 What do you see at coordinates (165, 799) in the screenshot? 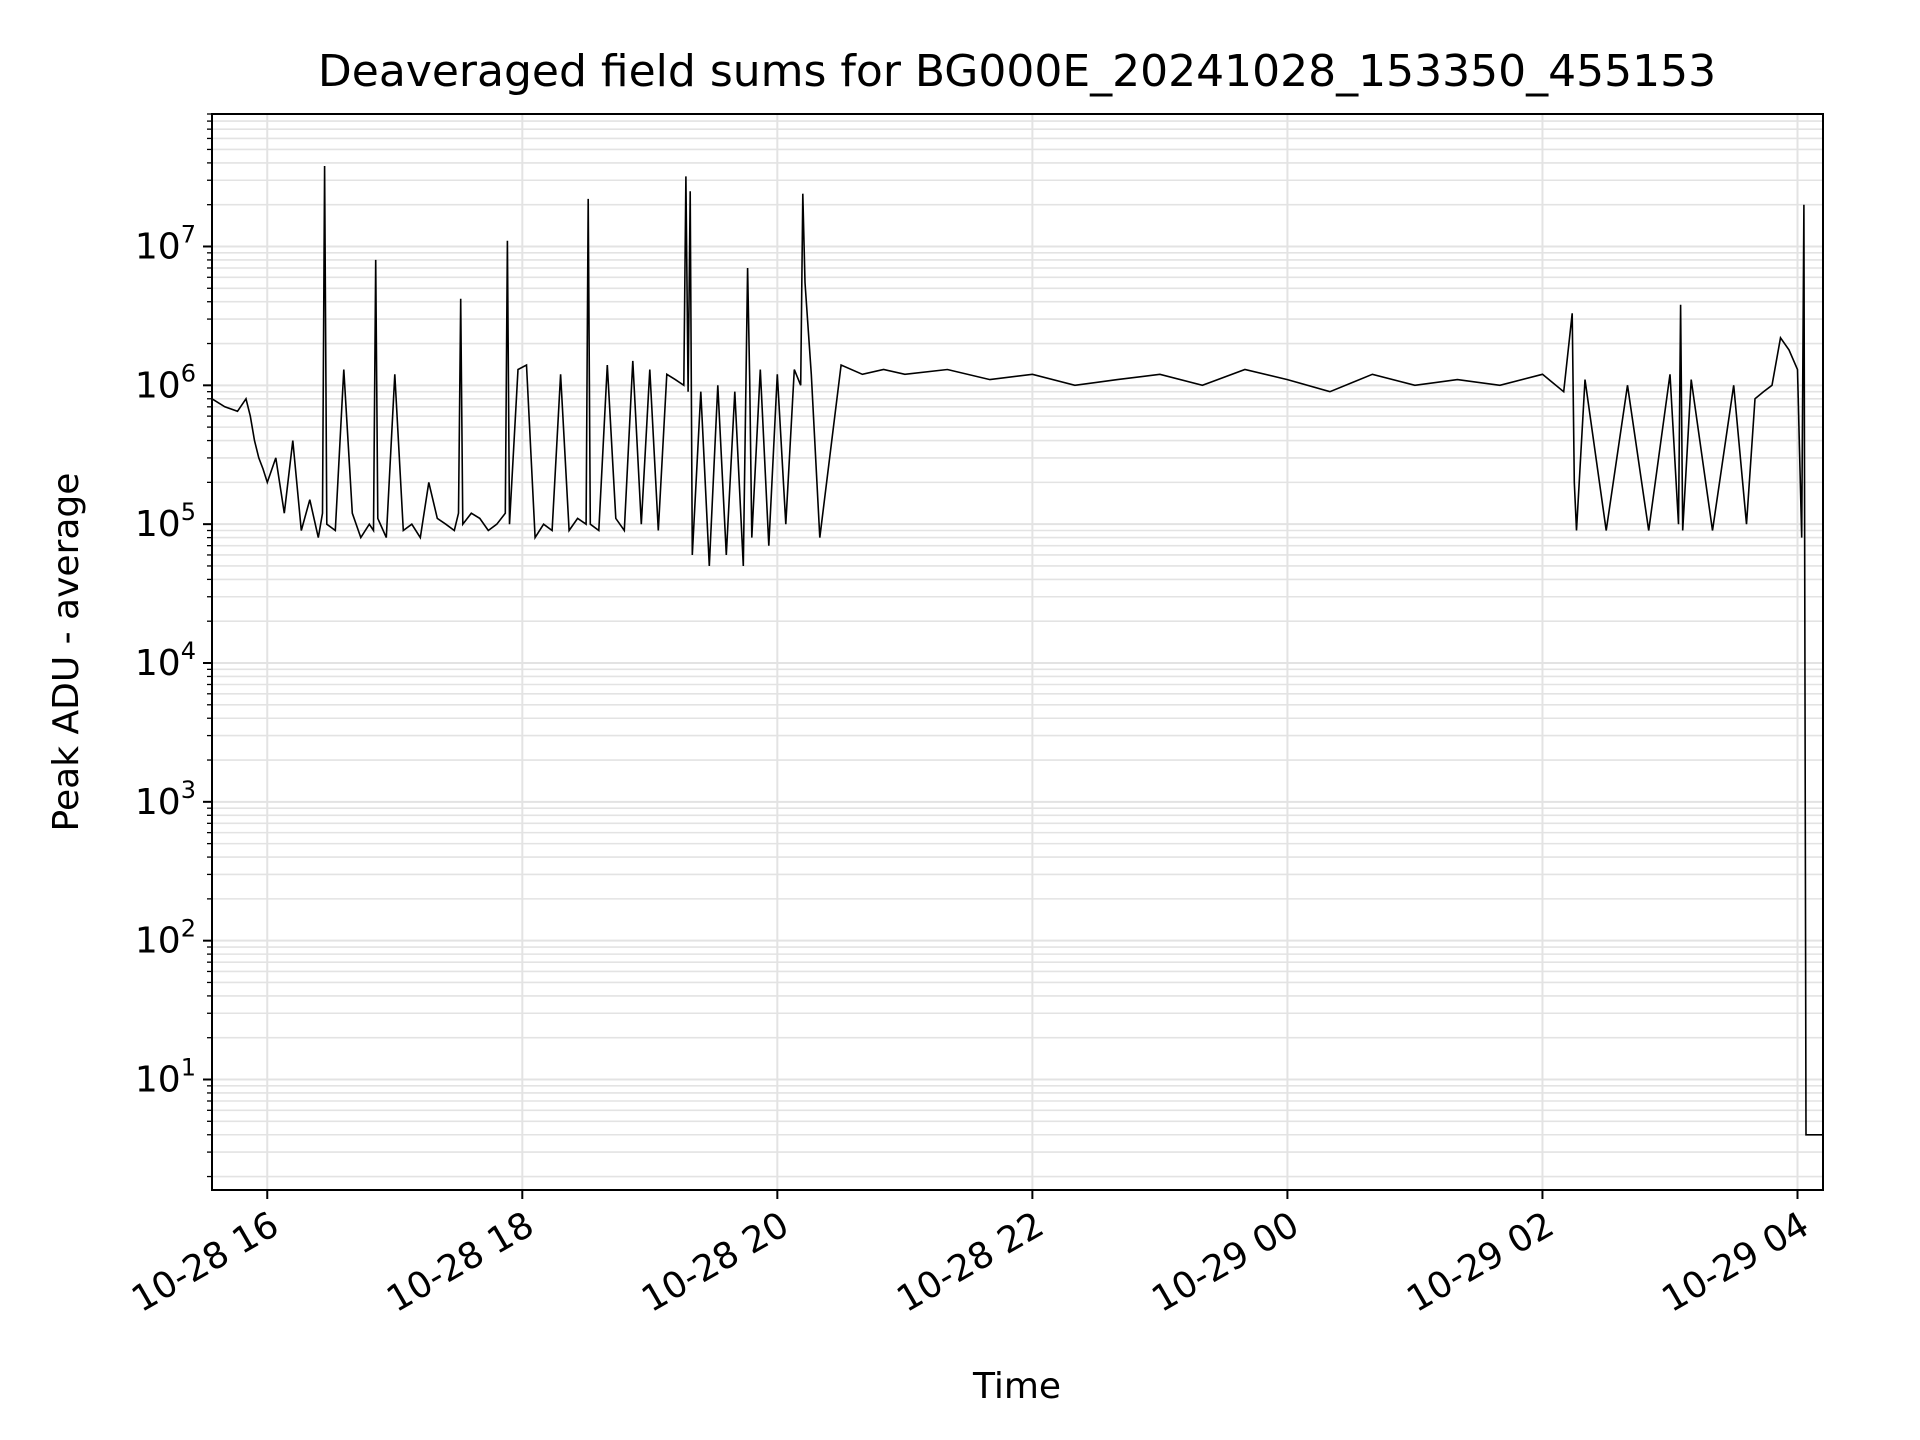
I see `y-tick-label: 10³` at bounding box center [165, 799].